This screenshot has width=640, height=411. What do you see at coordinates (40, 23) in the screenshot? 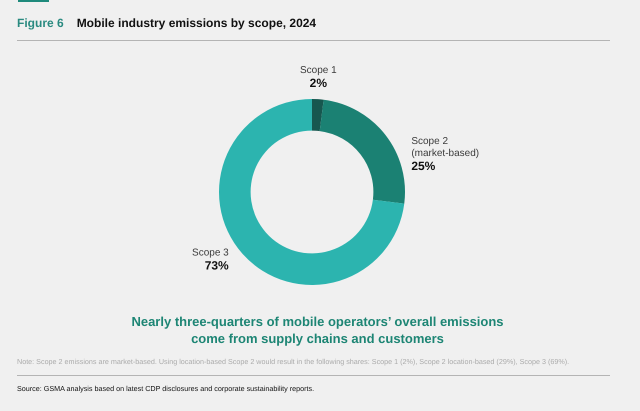
I see `caption: Figure 6` at bounding box center [40, 23].